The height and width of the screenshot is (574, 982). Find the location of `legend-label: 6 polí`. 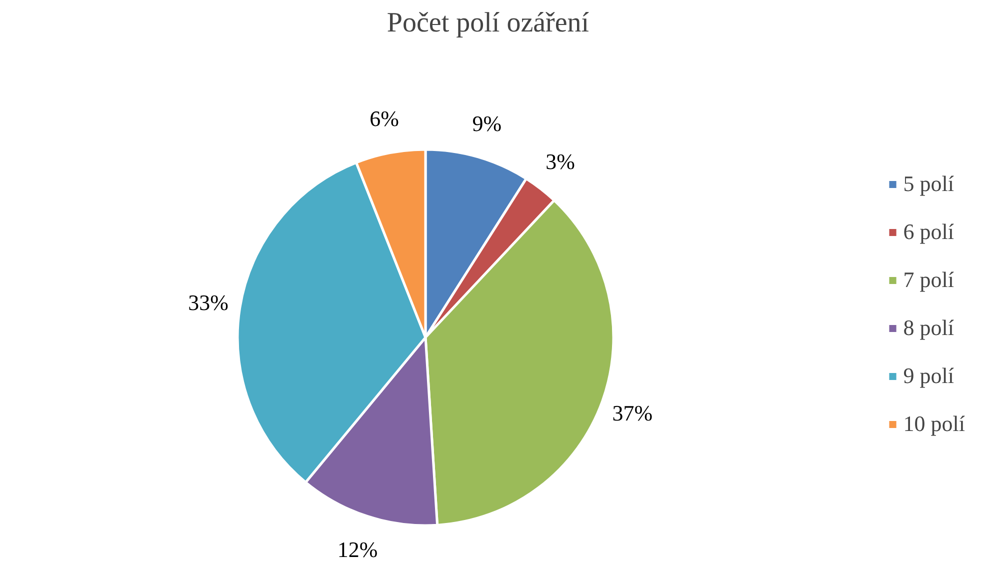

legend-label: 6 polí is located at coordinates (928, 232).